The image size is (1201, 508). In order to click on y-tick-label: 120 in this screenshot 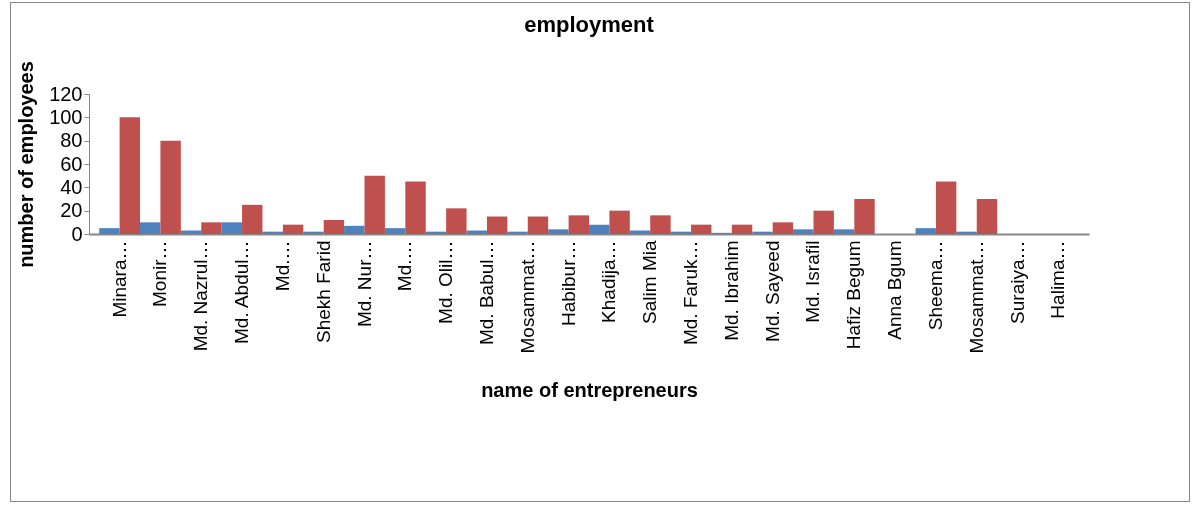, I will do `click(66, 93)`.